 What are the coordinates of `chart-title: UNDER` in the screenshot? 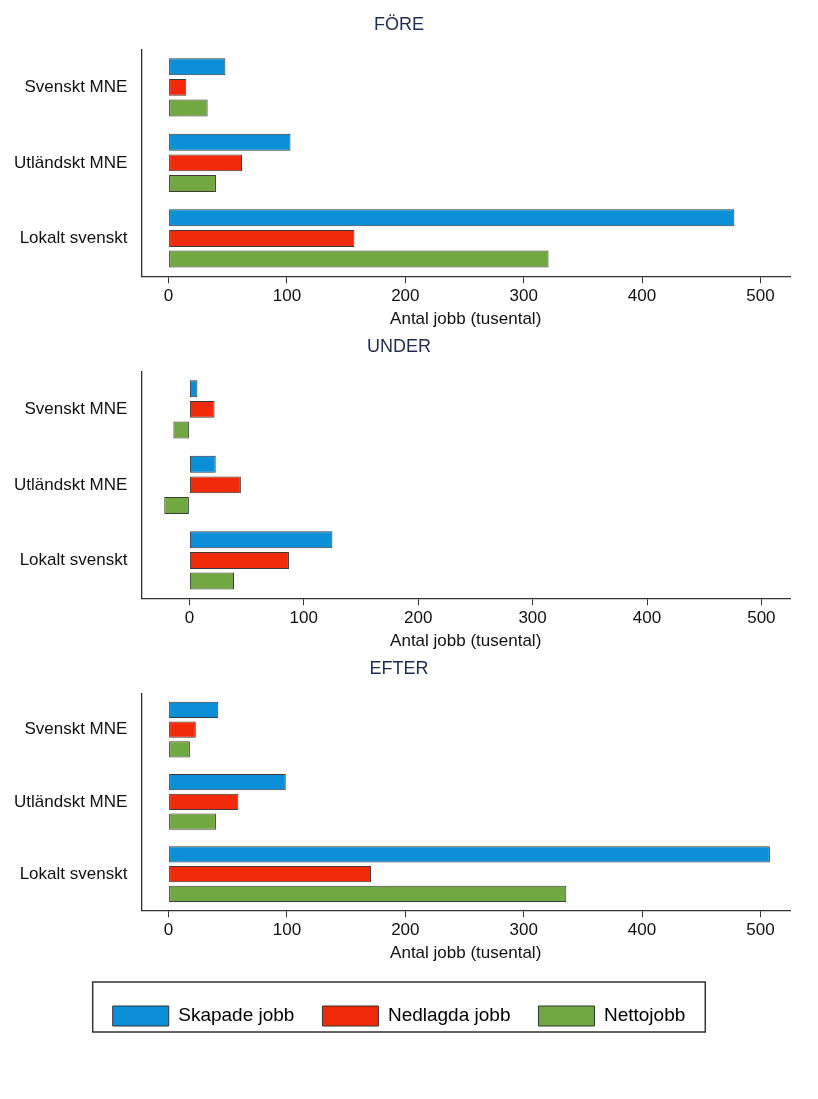 It's located at (399, 345).